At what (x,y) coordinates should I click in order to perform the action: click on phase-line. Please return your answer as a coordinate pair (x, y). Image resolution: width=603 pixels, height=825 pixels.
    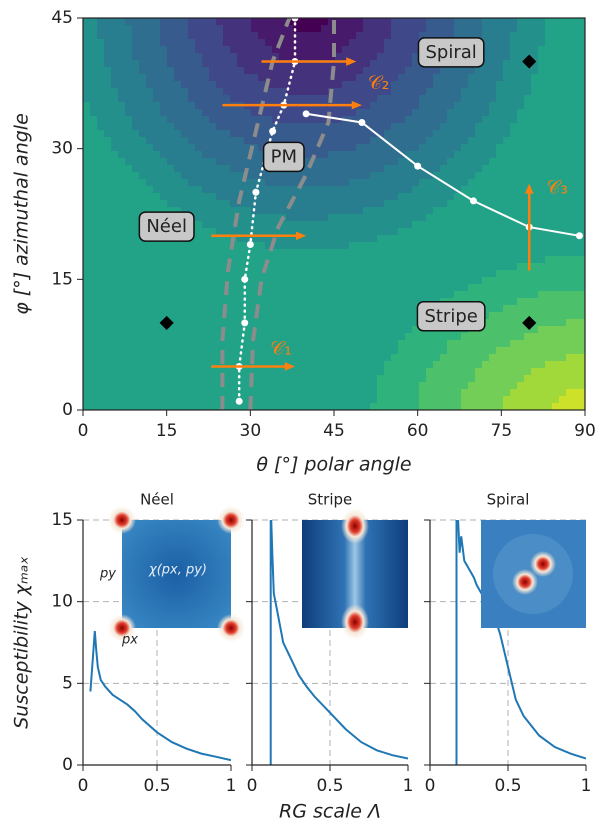
    Looking at the image, I should click on (292, 214).